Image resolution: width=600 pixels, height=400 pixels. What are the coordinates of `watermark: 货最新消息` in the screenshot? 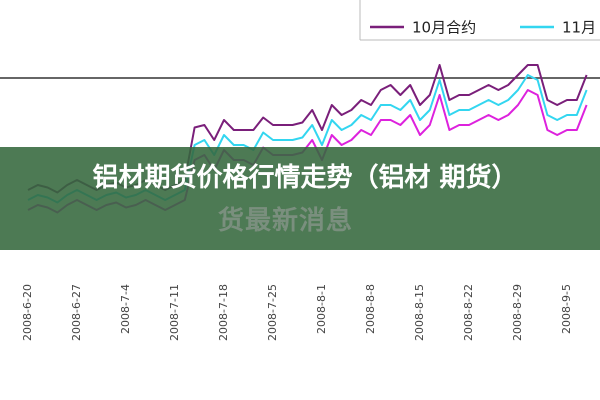 It's located at (286, 221).